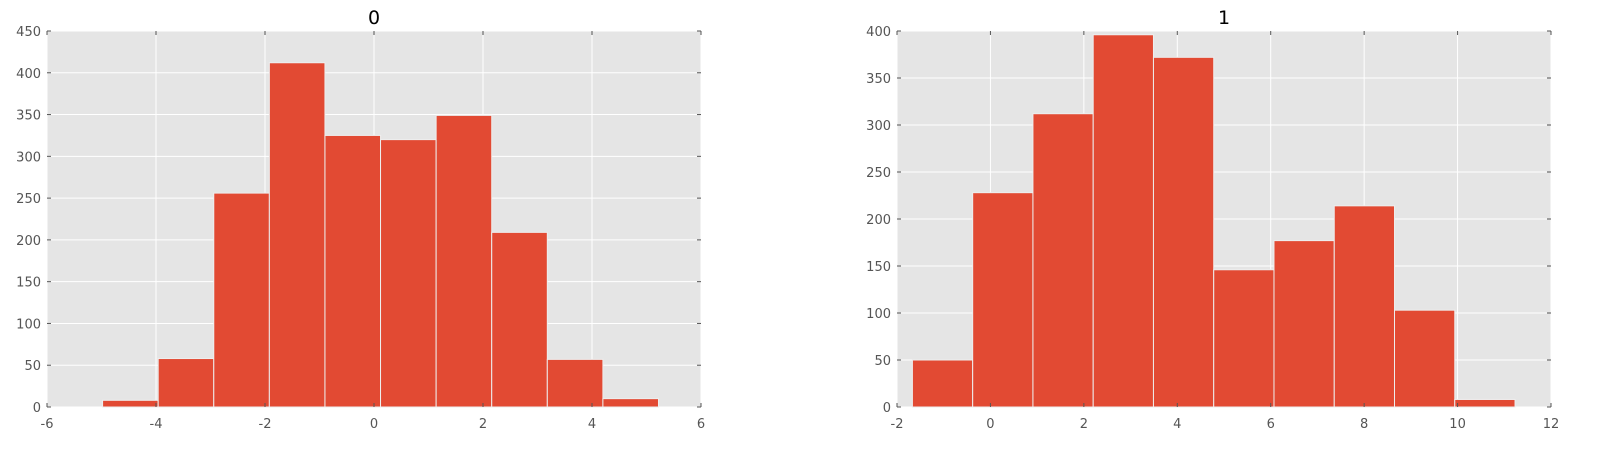 This screenshot has width=1616, height=458. What do you see at coordinates (156, 424) in the screenshot?
I see `panel-0-x-tick-label-1: -4` at bounding box center [156, 424].